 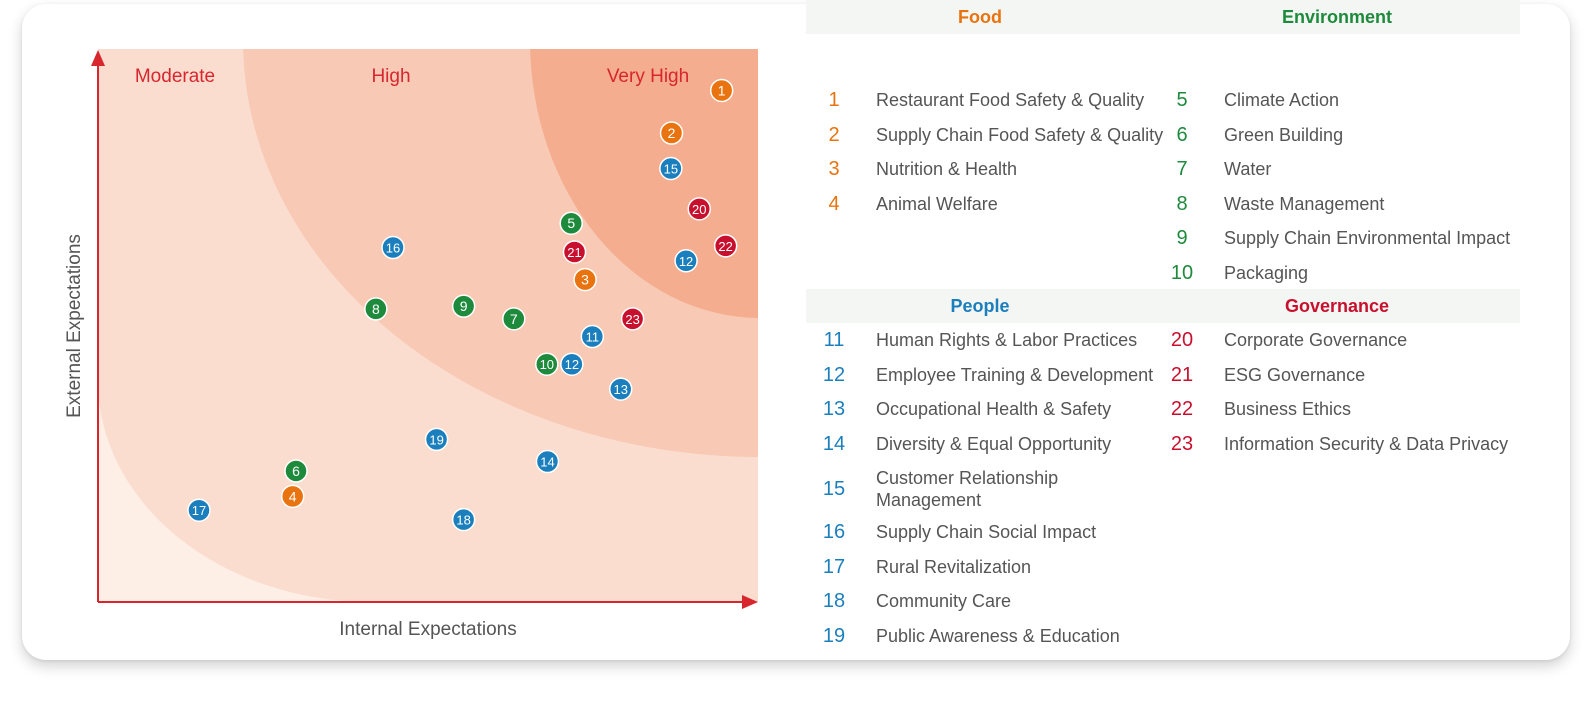 I want to click on data-point-10: 10, so click(x=547, y=364).